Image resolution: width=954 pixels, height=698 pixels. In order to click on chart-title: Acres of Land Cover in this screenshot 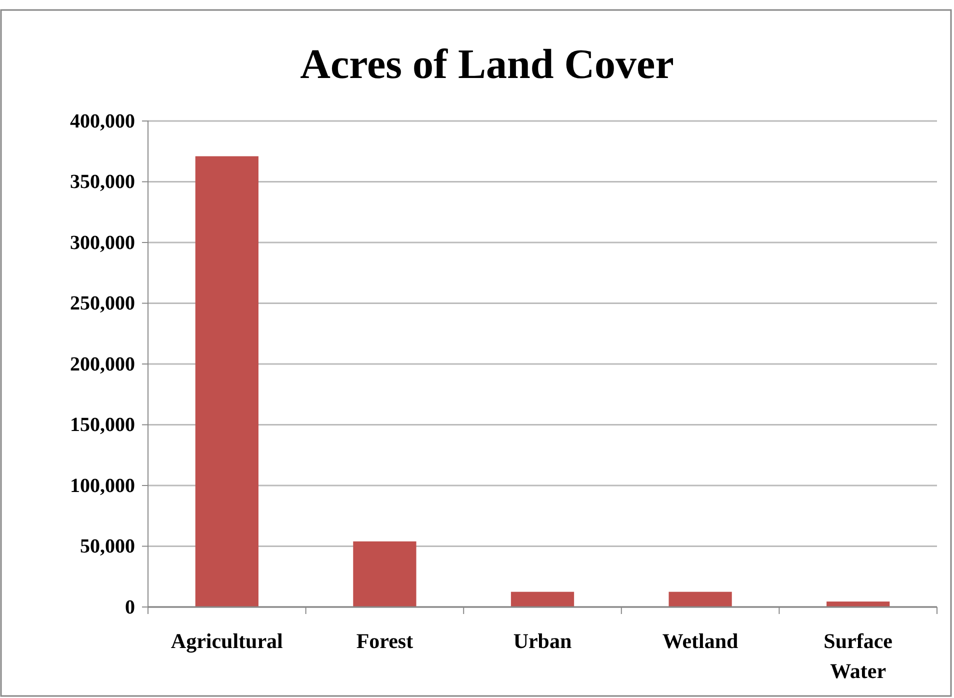, I will do `click(487, 65)`.